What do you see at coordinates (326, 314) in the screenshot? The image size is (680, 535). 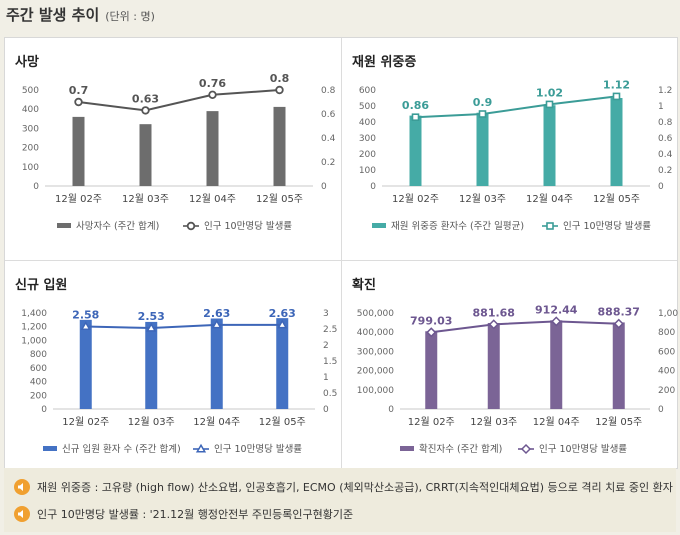 I see `right-axis-tick: 3` at bounding box center [326, 314].